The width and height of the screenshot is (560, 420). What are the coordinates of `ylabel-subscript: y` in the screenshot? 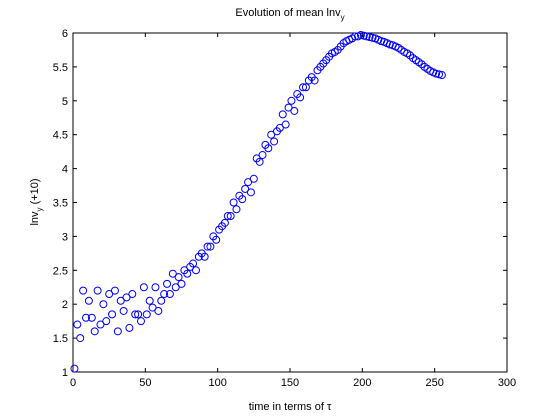 It's located at (39, 209).